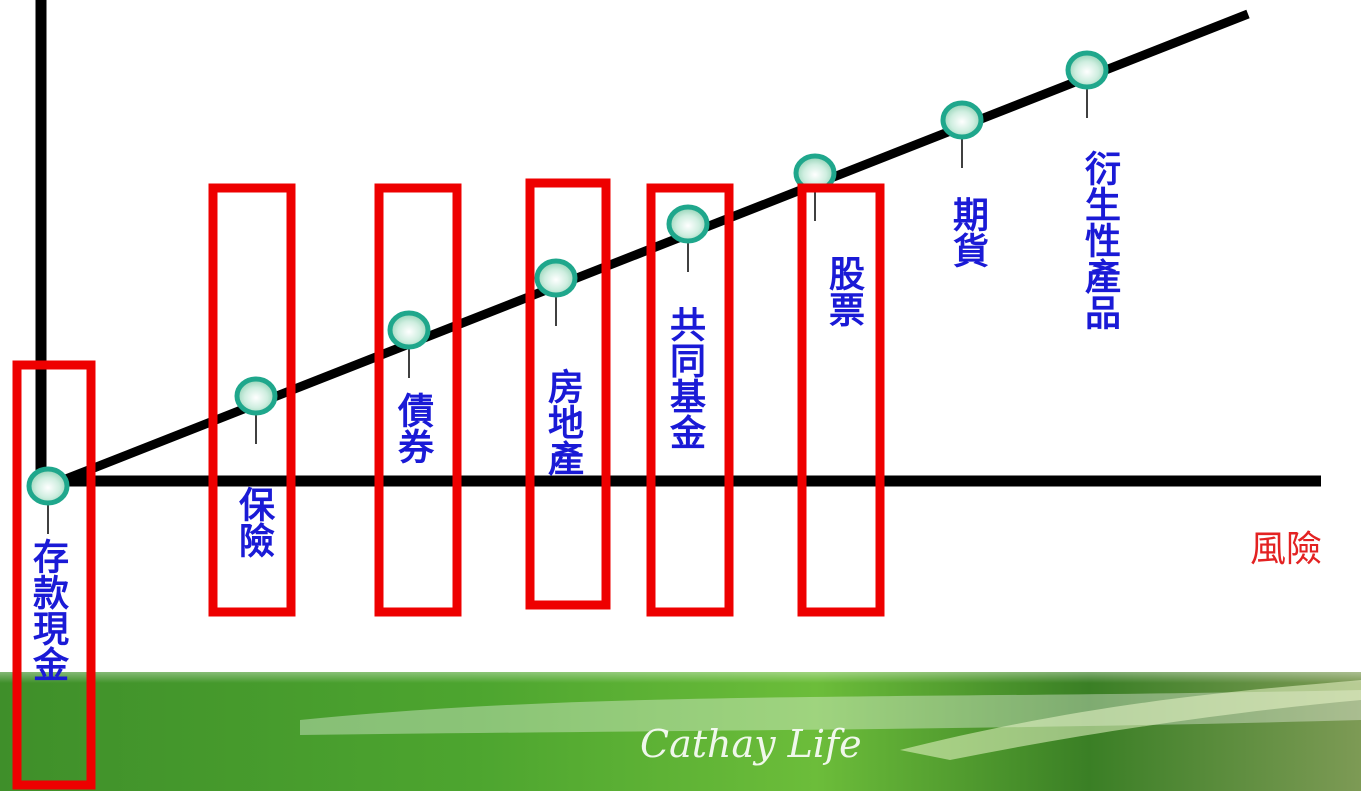 The image size is (1361, 791). What do you see at coordinates (1100, 240) in the screenshot?
I see `investment-label: 衍生性產品` at bounding box center [1100, 240].